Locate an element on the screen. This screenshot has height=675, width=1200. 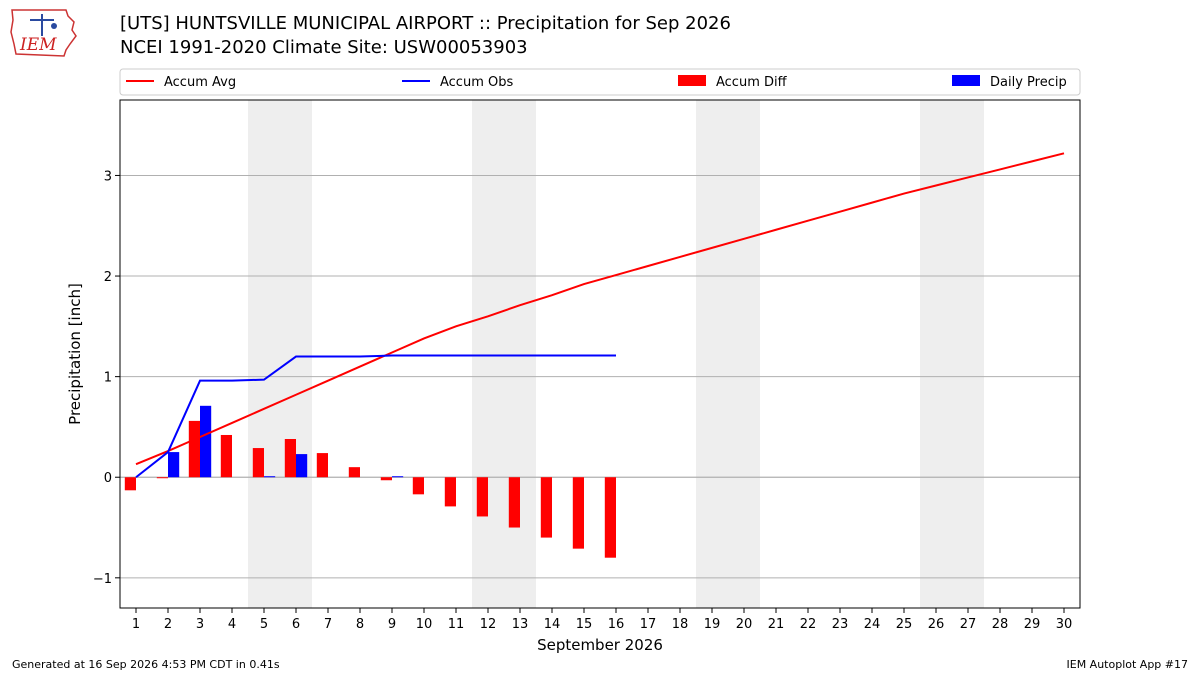
legend-box is located at coordinates (600, 82).